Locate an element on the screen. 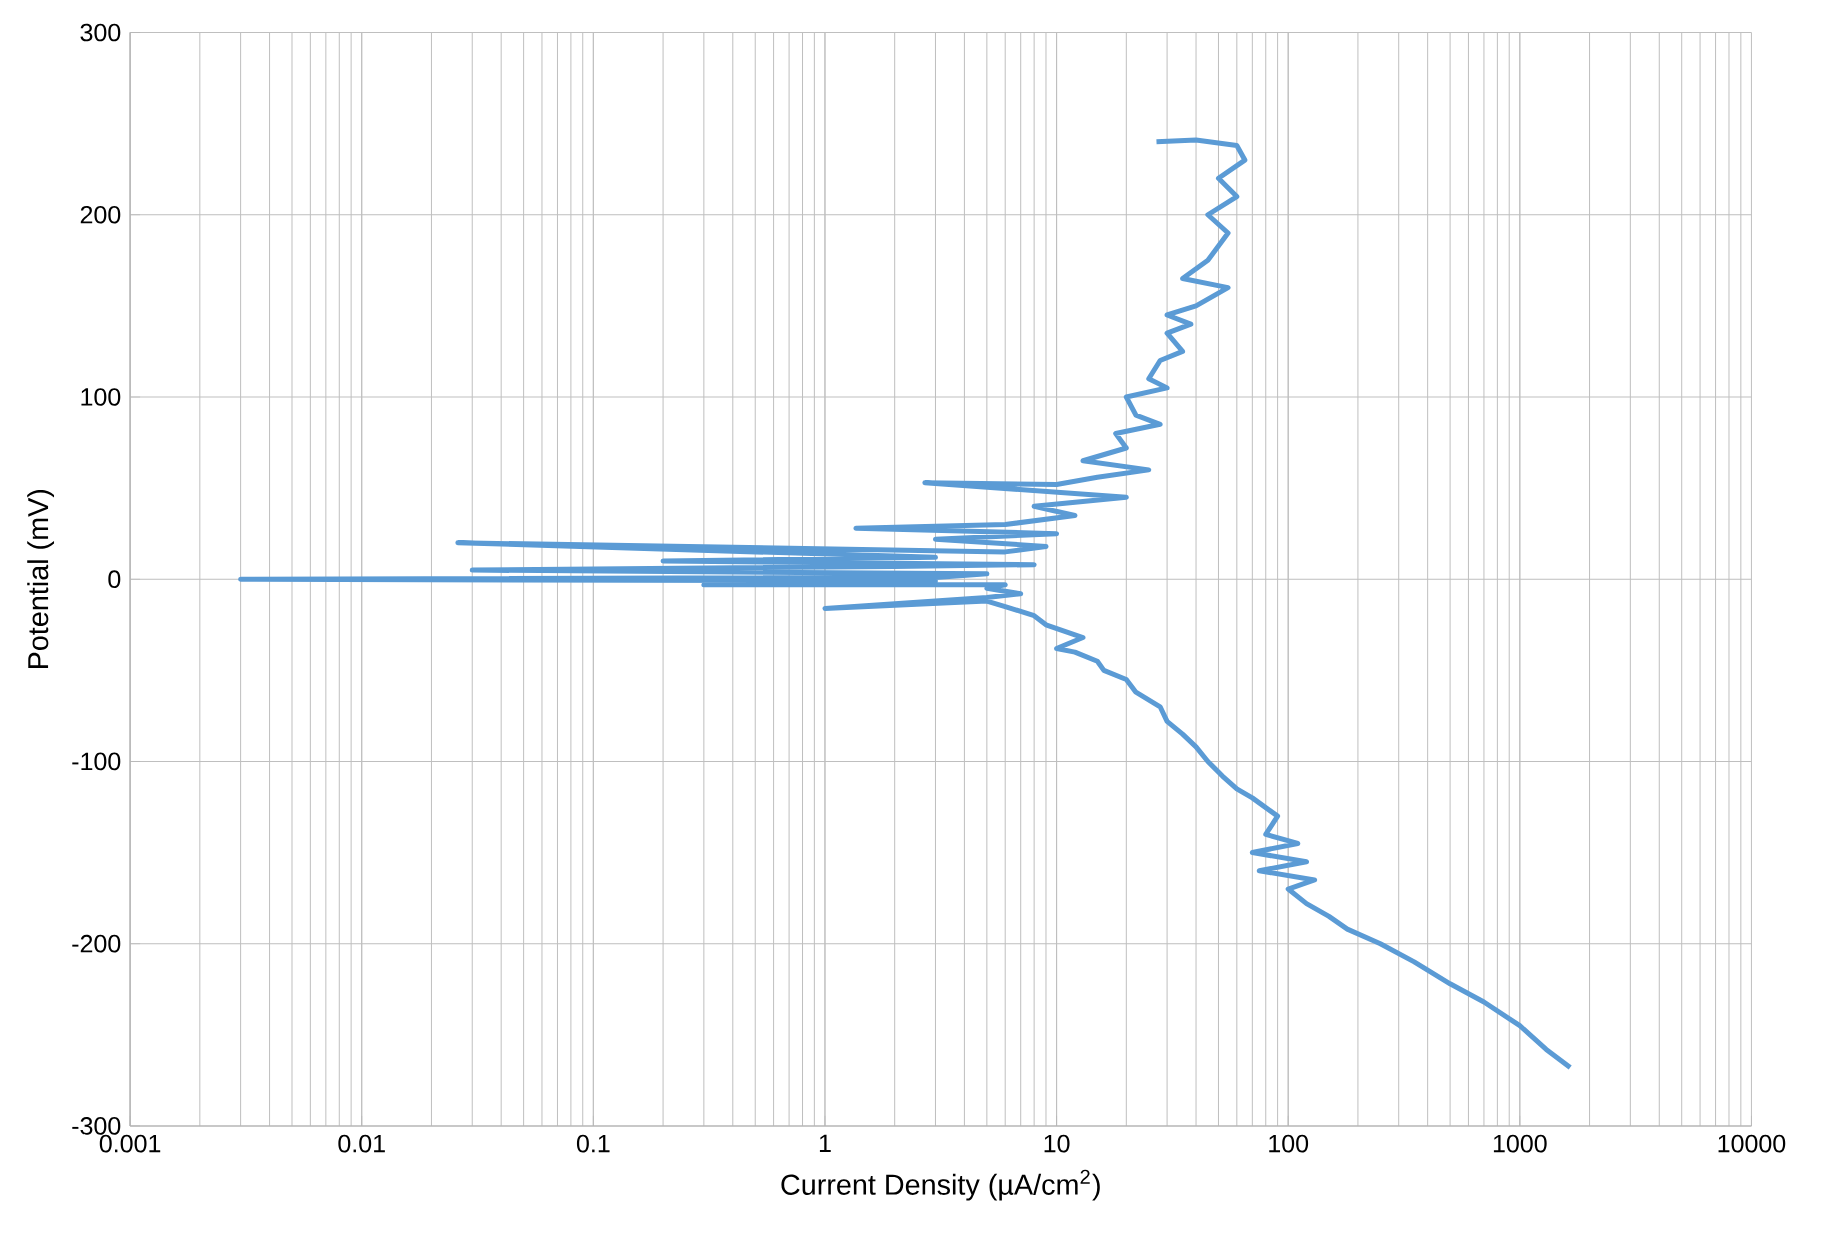 The width and height of the screenshot is (1839, 1241). x-tick-label: 1000 is located at coordinates (1520, 1143).